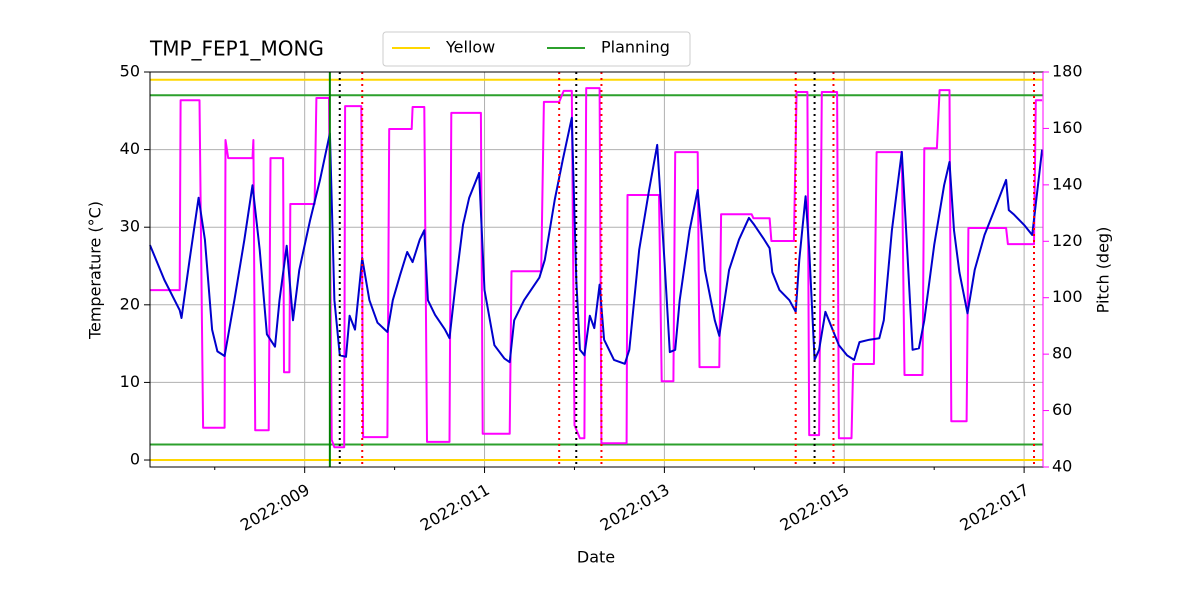 This screenshot has width=1200, height=600. What do you see at coordinates (130, 303) in the screenshot?
I see `y-tick-label: 20` at bounding box center [130, 303].